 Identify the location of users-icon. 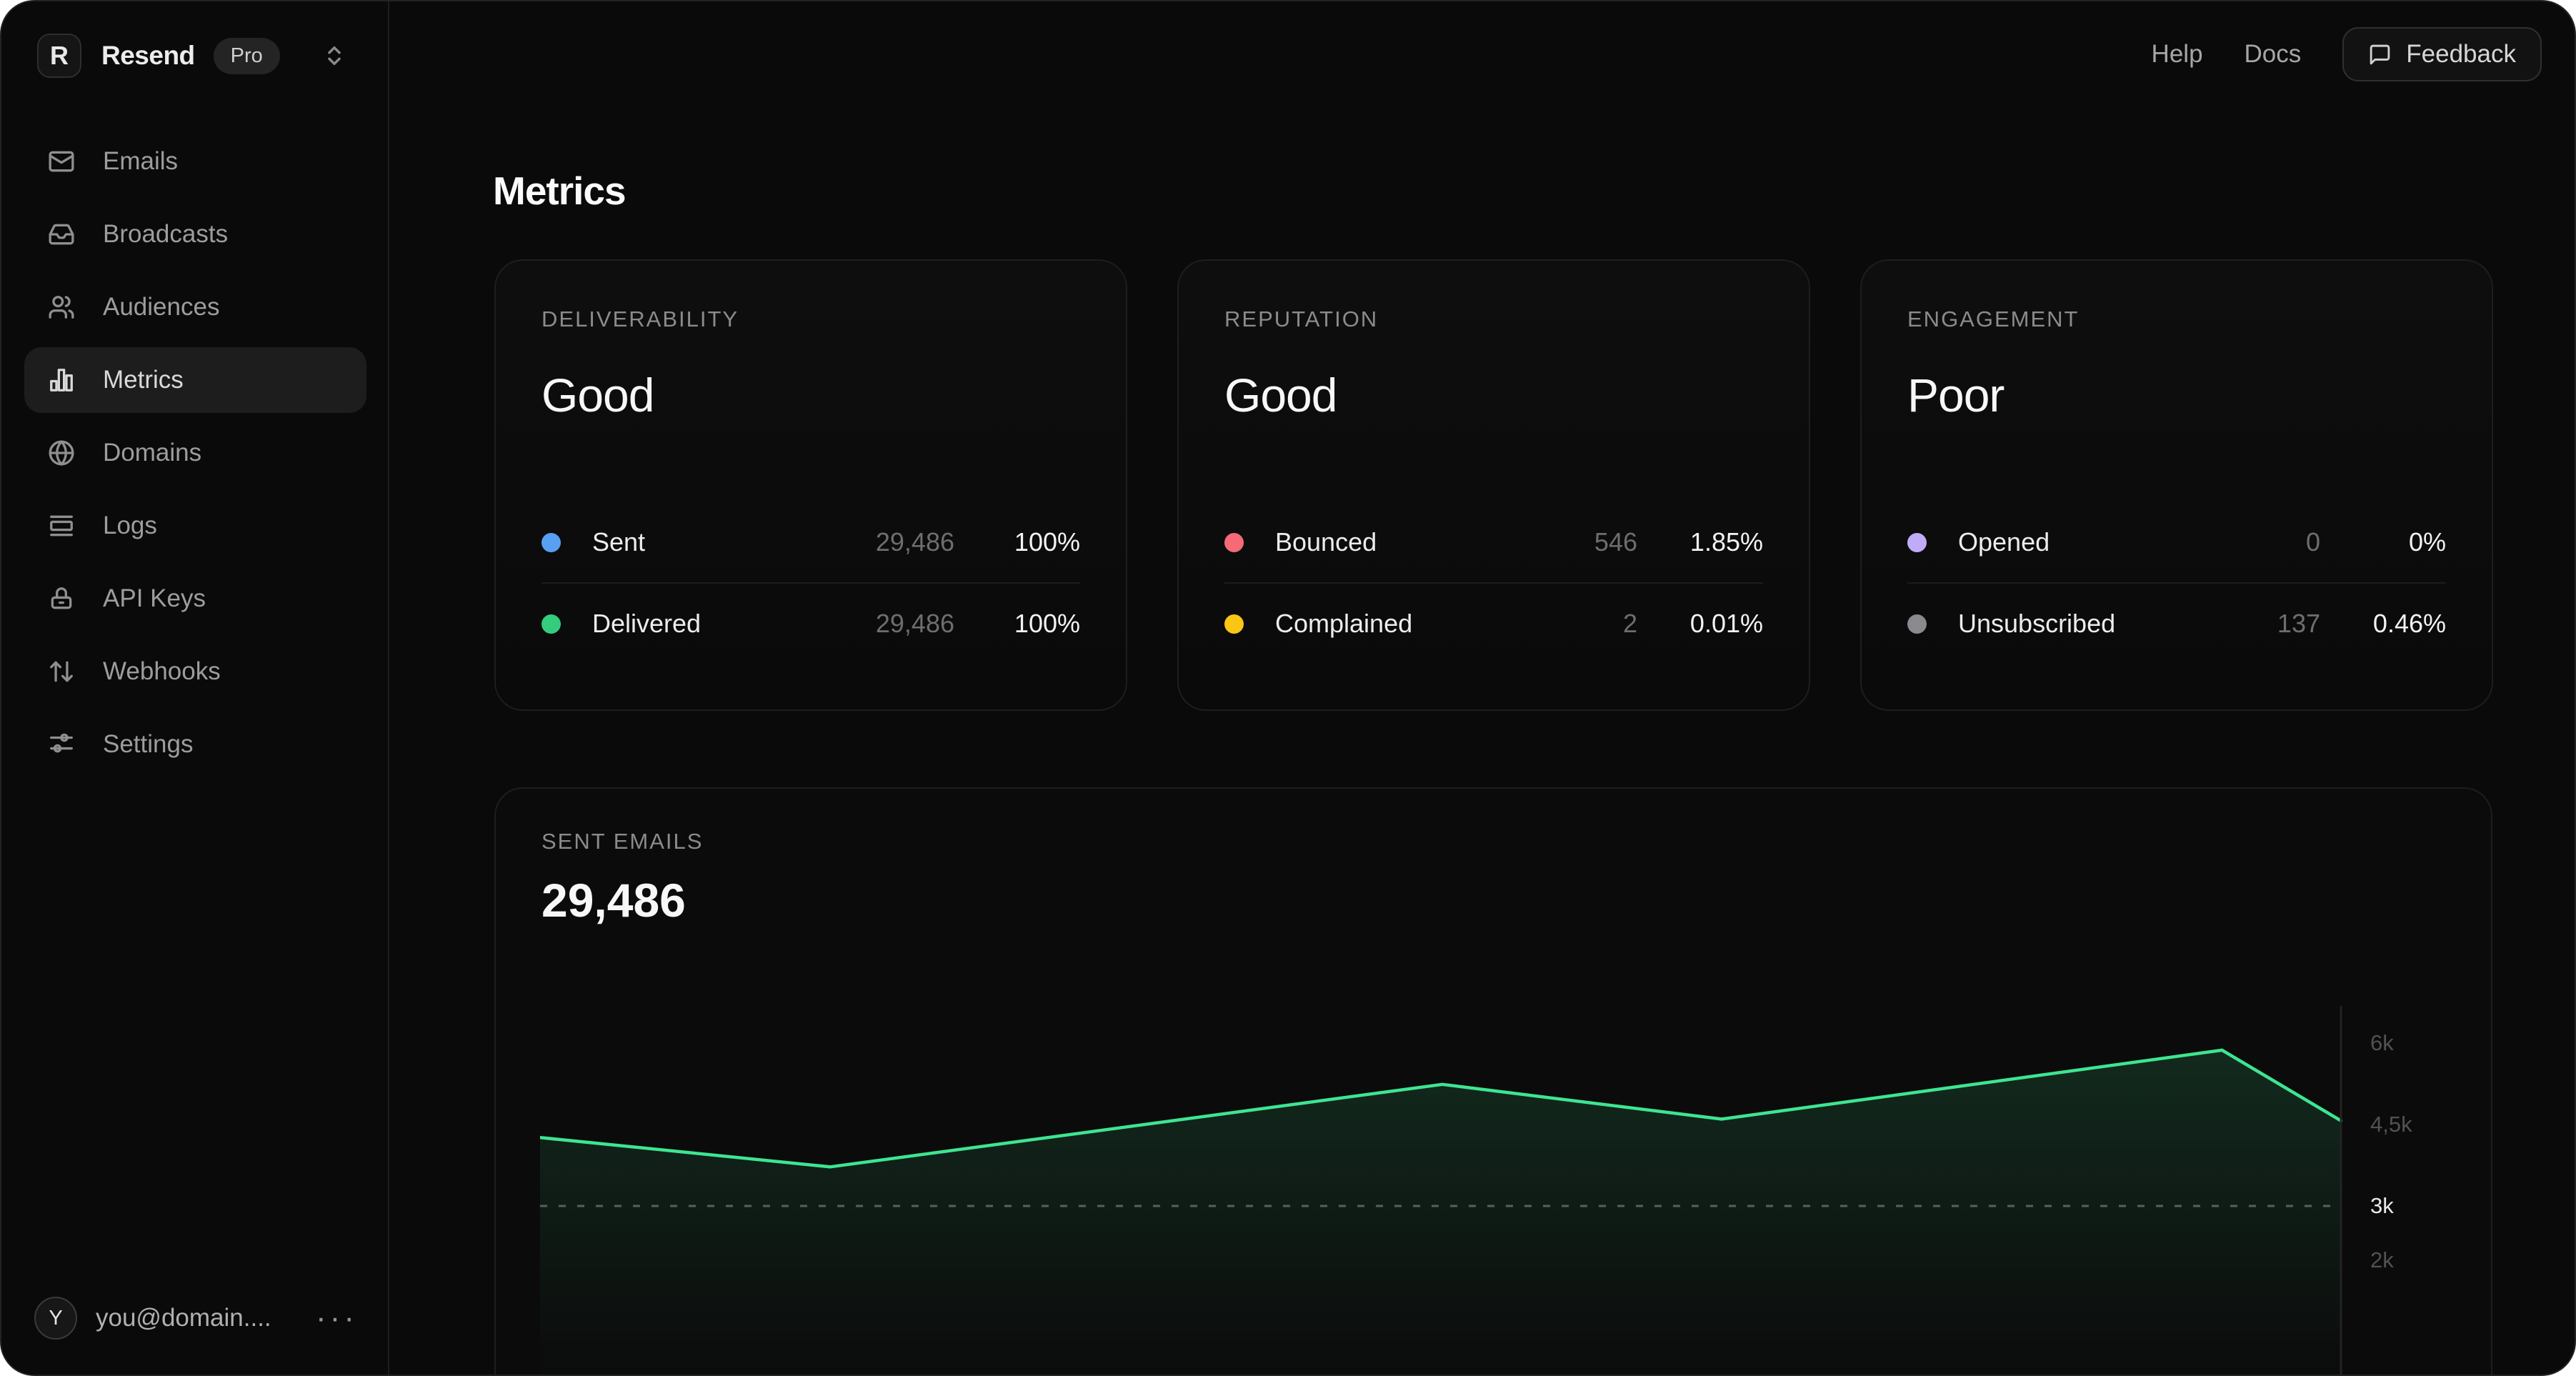
(61, 307).